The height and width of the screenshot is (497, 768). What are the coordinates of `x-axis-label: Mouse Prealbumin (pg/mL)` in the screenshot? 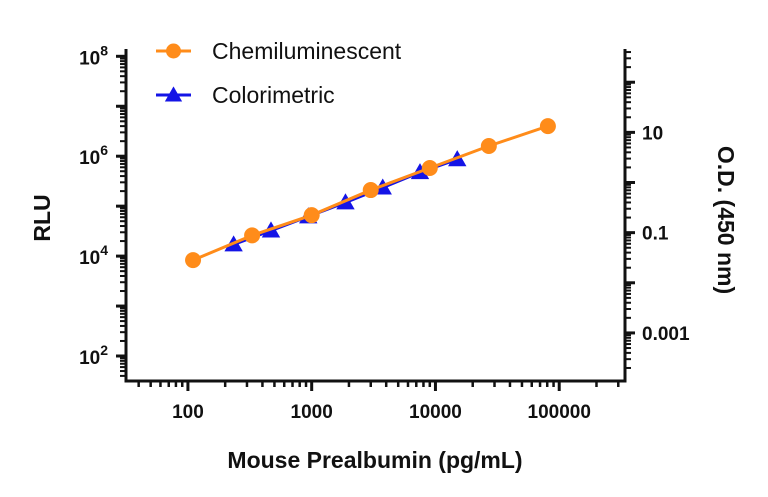 It's located at (374, 460).